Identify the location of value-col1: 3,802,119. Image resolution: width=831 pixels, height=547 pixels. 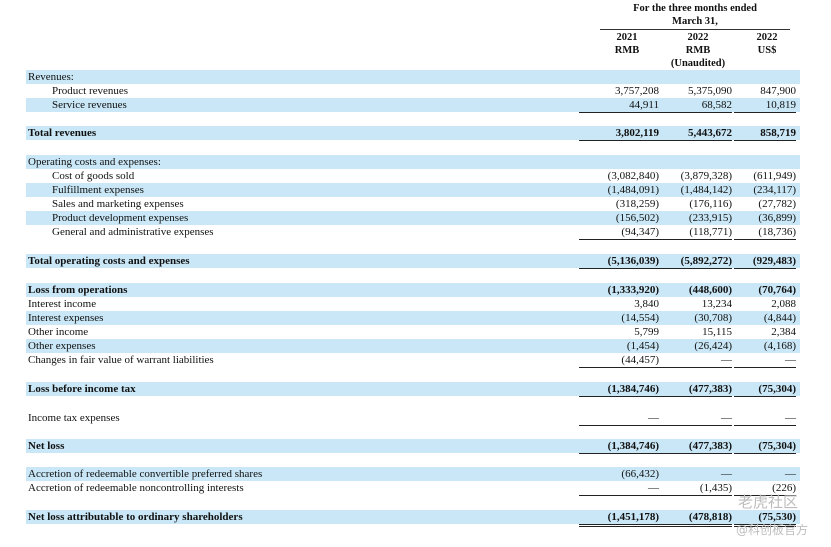
(619, 133).